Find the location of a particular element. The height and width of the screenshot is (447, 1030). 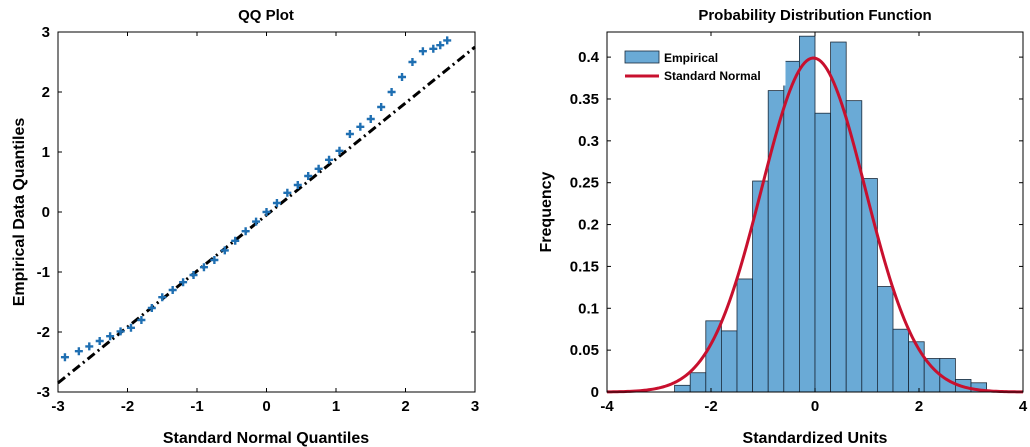

qq-xtick-label: 0 is located at coordinates (266, 406).